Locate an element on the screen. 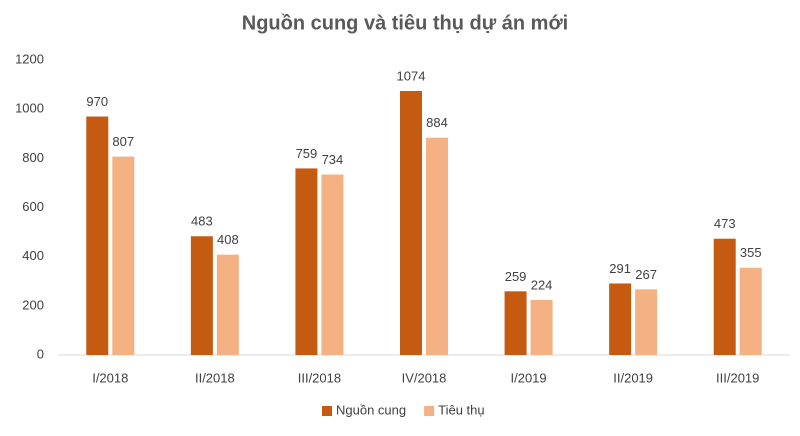  data-label: 473 is located at coordinates (725, 223).